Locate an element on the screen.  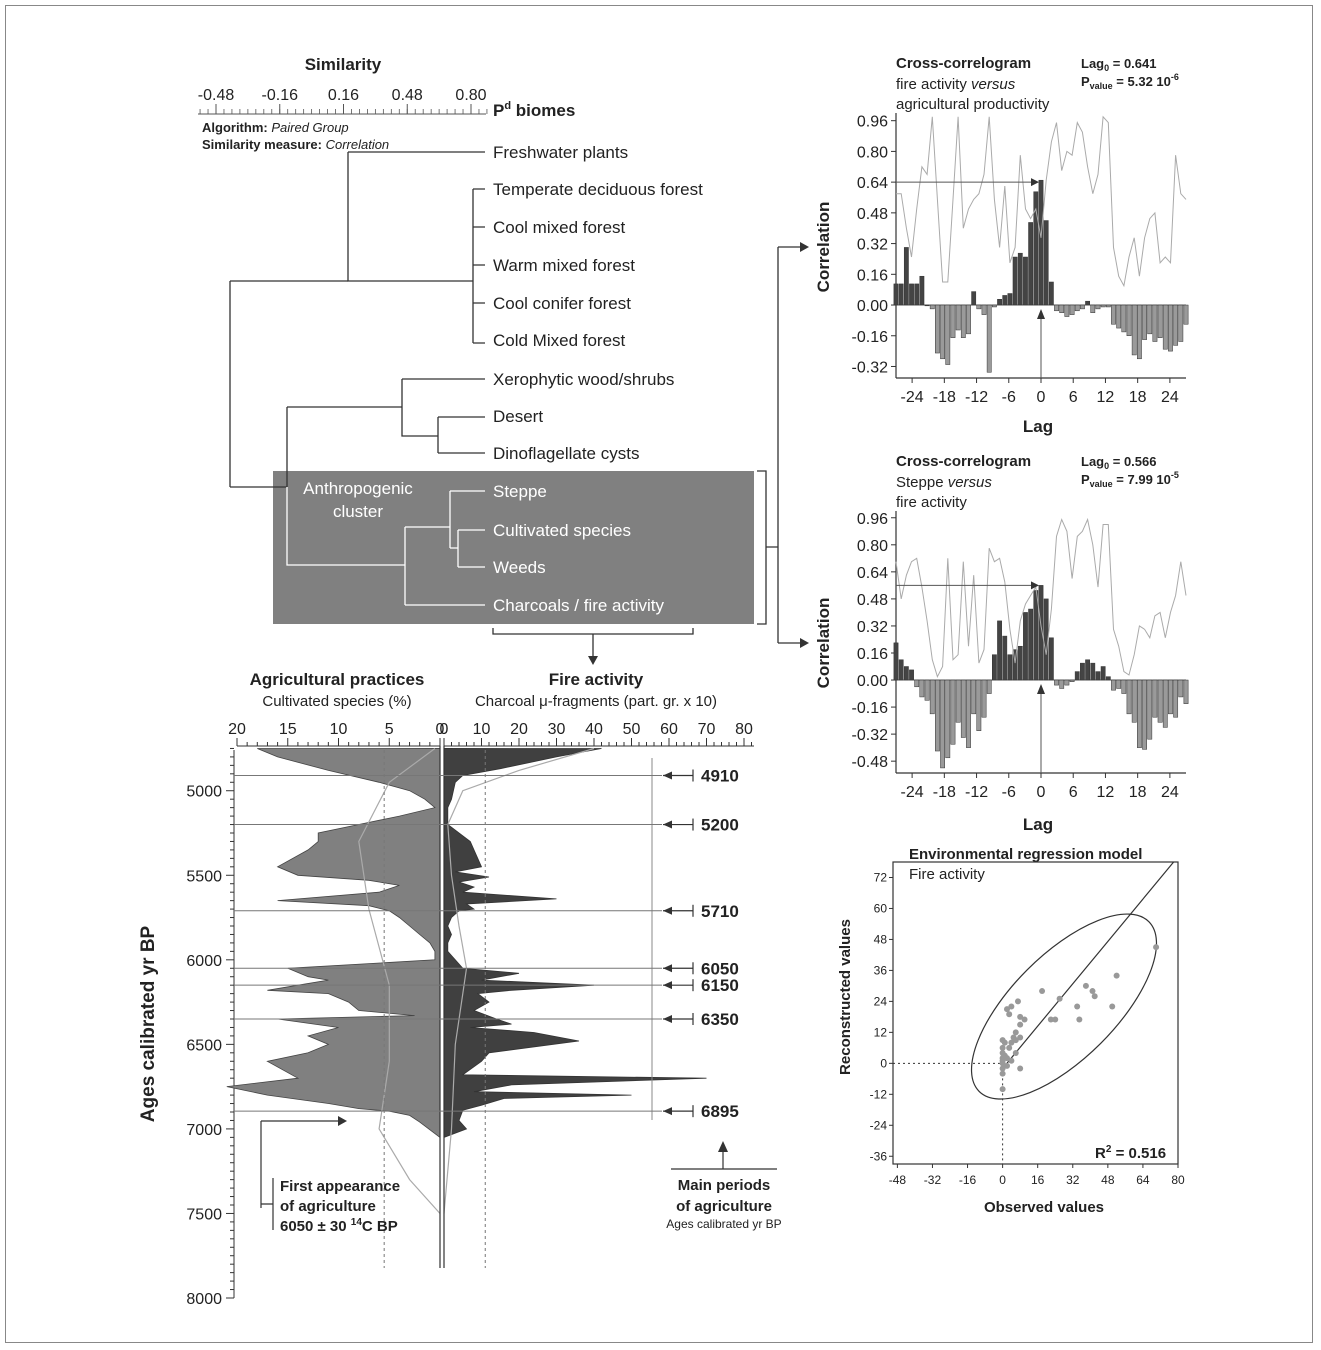
leaf-label: Cultivated species is located at coordinates (562, 530).